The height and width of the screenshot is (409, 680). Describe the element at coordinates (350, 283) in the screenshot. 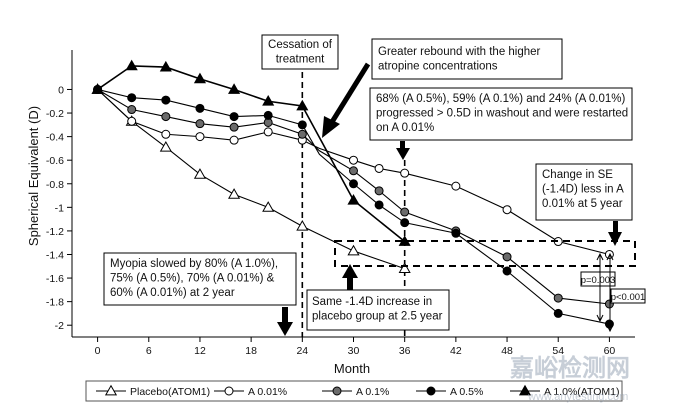

I see `placebo-arrow-shaft` at that location.